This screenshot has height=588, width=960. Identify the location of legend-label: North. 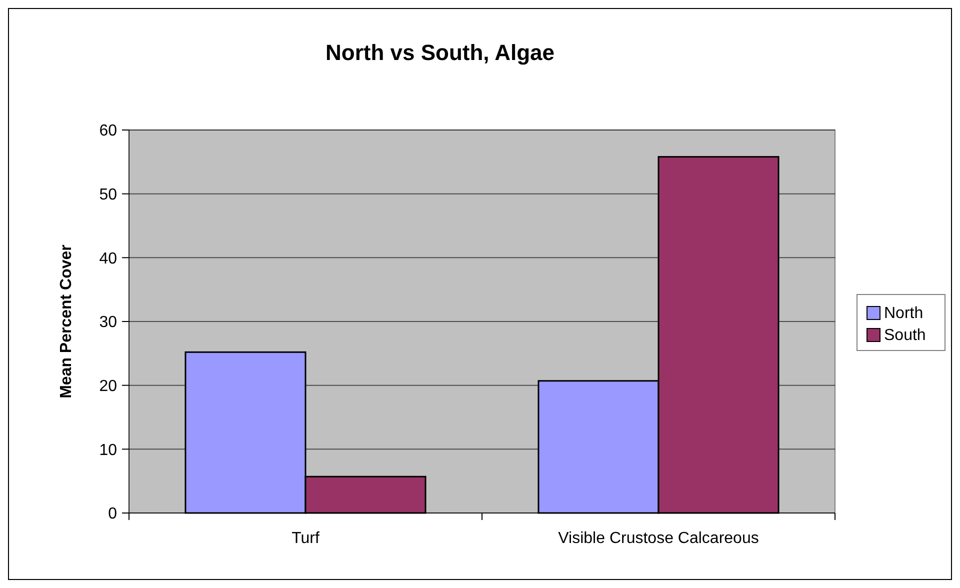
(904, 313).